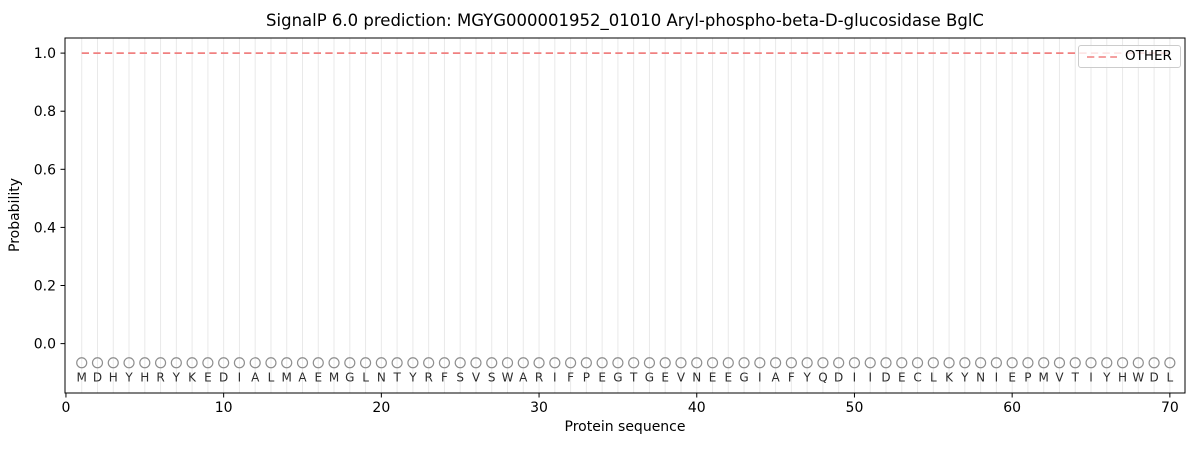 This screenshot has height=450, width=1200. Describe the element at coordinates (1148, 55) in the screenshot. I see `legend-label-other: OTHER` at that location.